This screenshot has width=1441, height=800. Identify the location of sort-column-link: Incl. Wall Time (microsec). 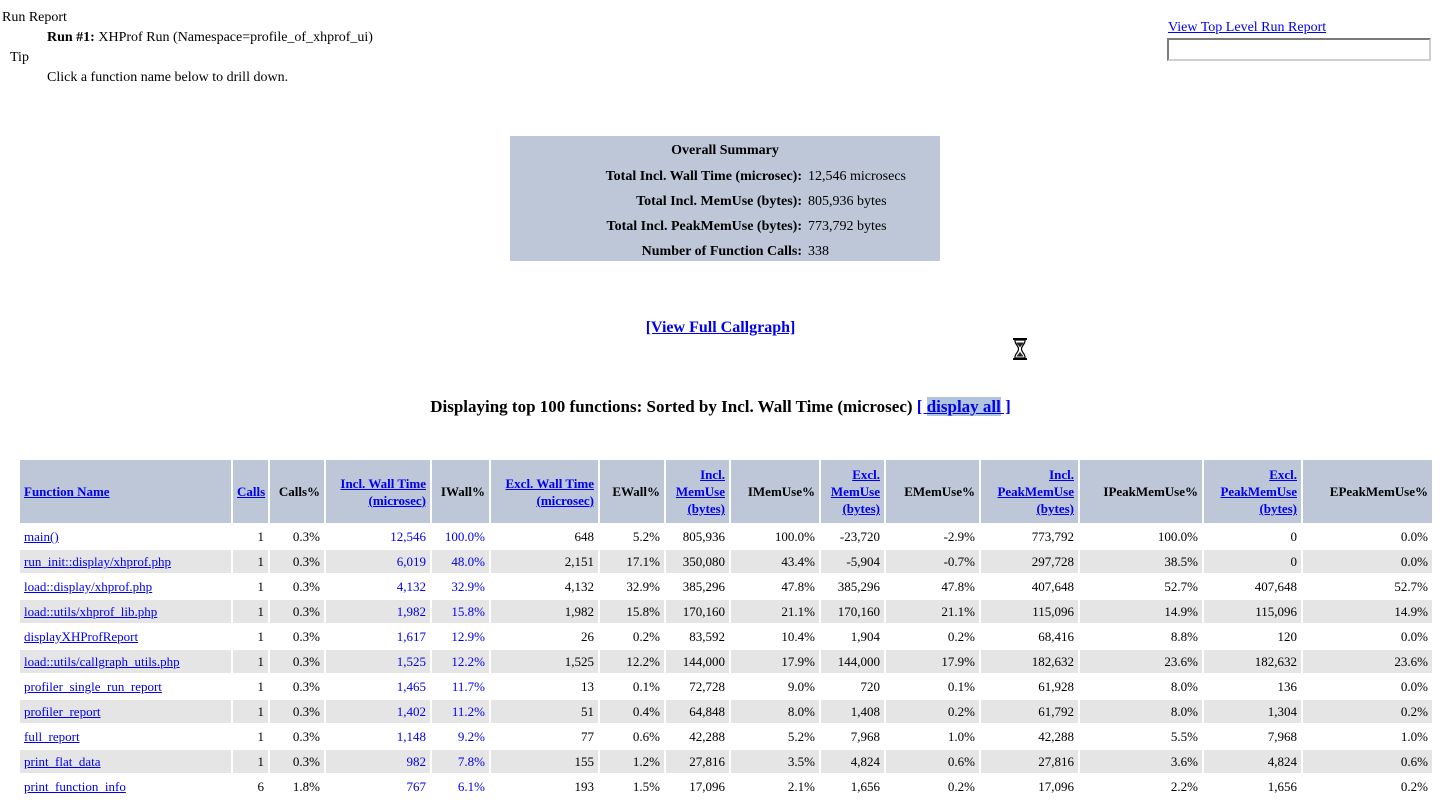
(383, 491).